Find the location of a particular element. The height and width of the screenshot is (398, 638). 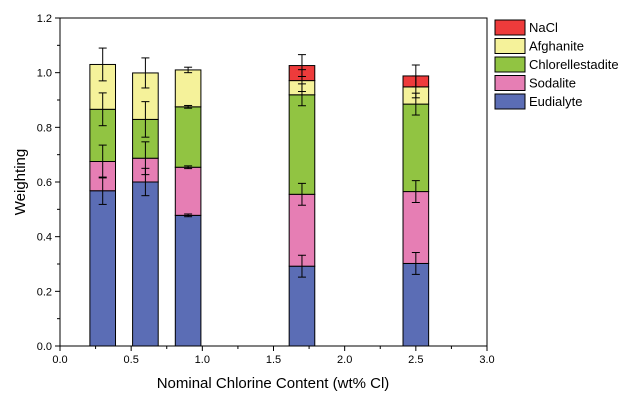

y-tick-label: 0.8 is located at coordinates (44, 128).